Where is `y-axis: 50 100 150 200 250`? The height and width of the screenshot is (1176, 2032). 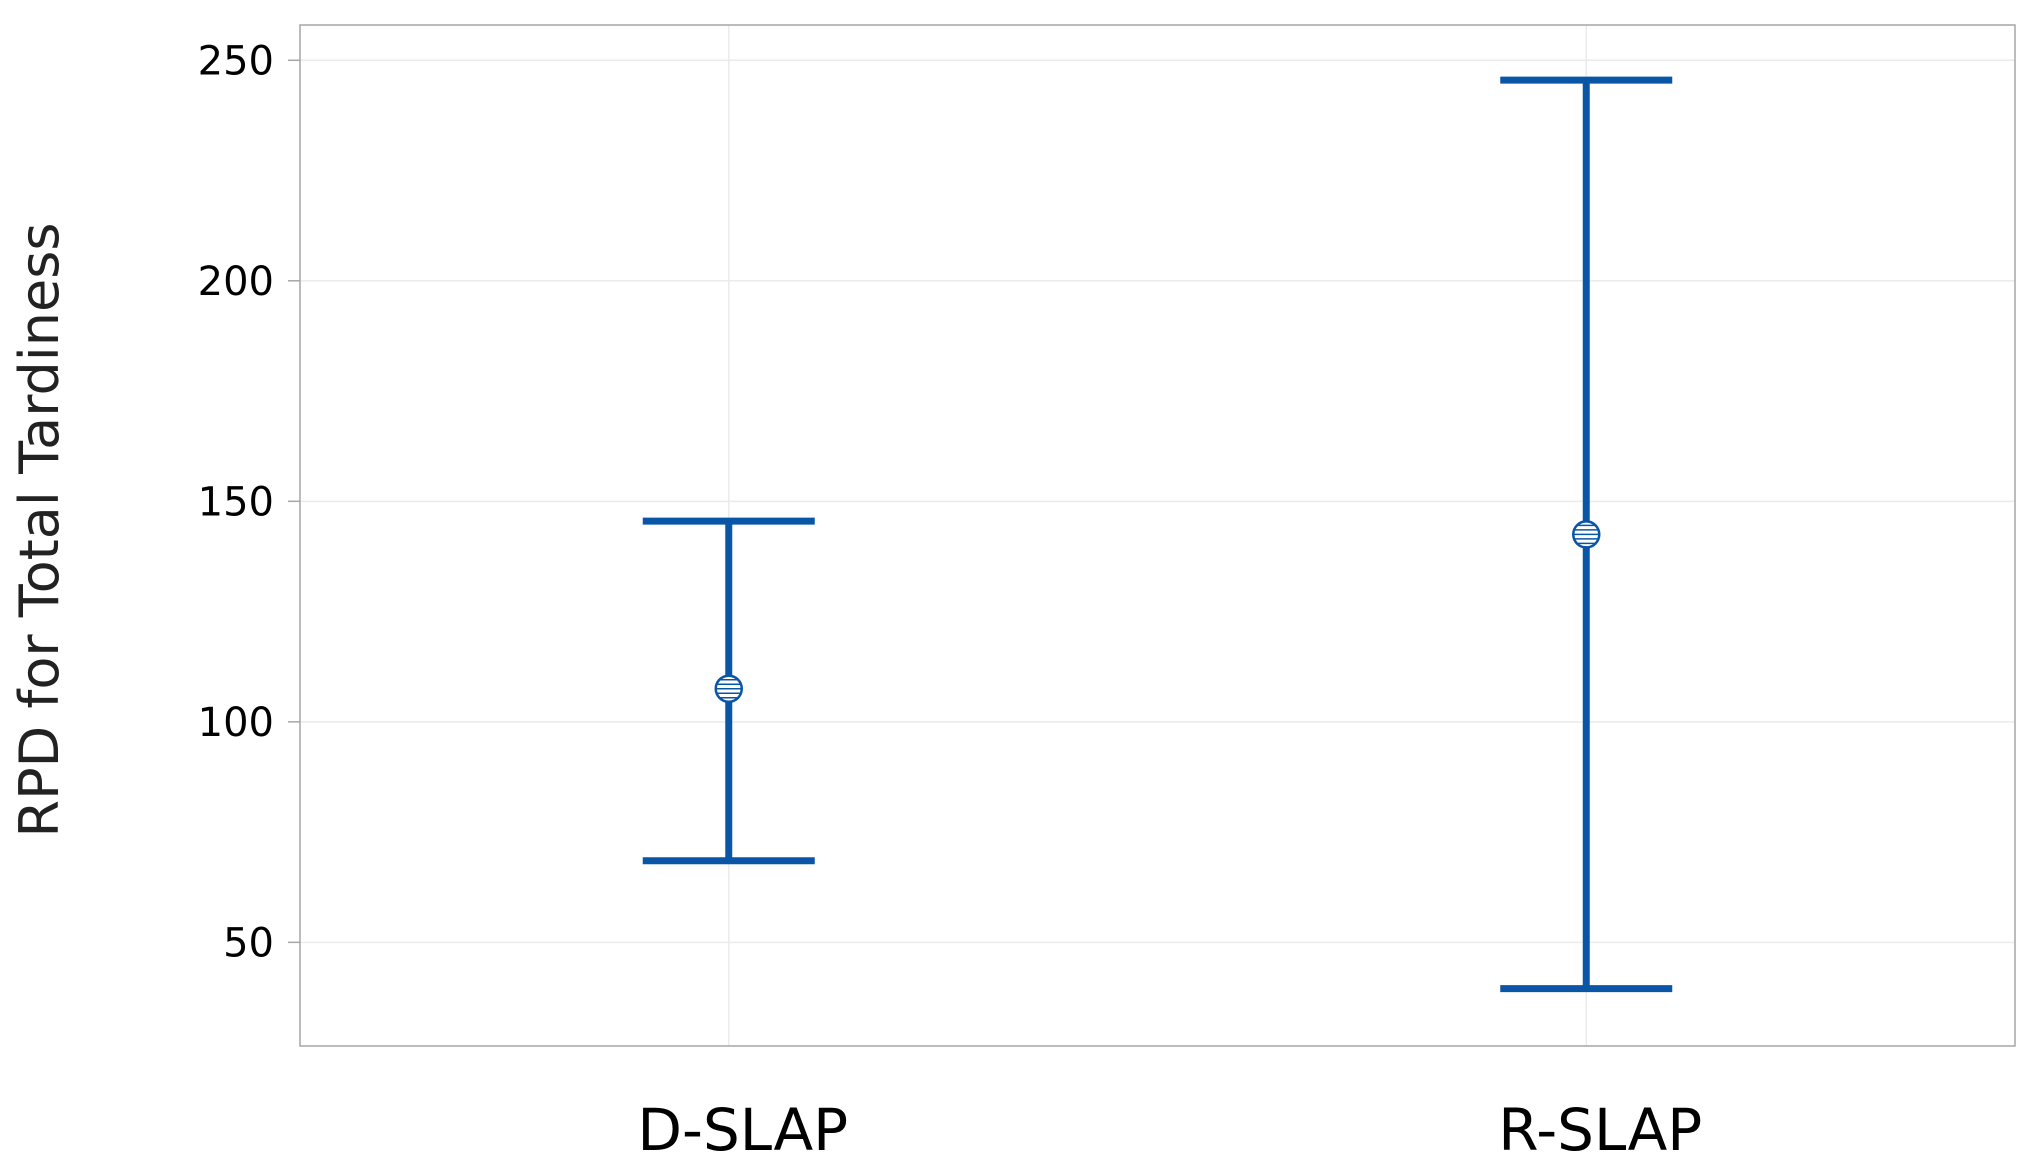
y-axis: 50 100 150 200 250 is located at coordinates (249, 502).